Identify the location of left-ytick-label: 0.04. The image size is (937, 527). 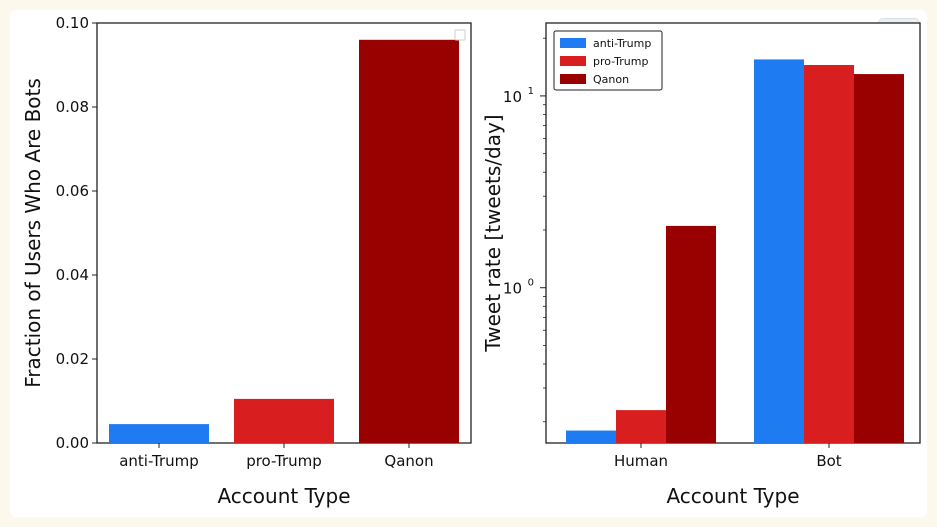
(72, 275).